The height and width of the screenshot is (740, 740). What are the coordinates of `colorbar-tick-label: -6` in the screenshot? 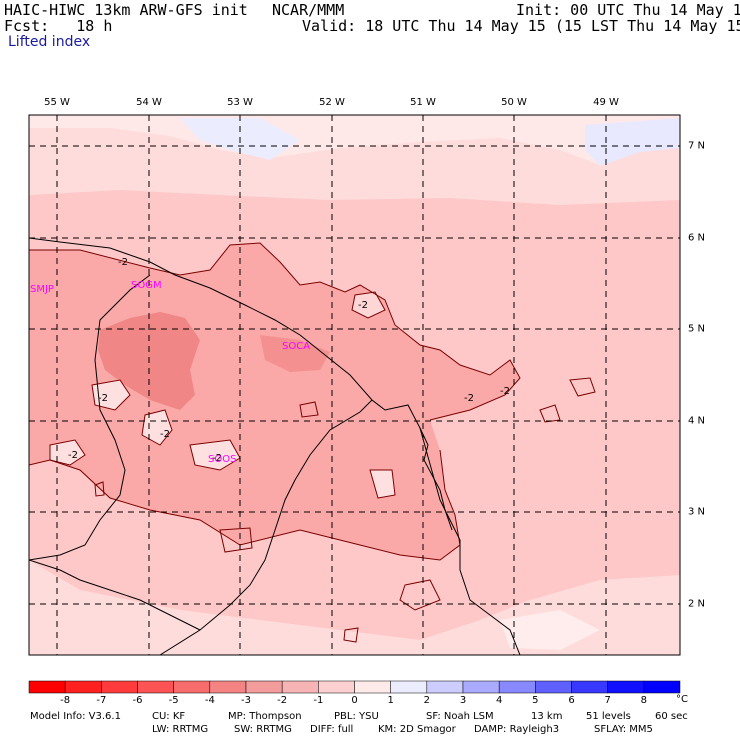 It's located at (137, 700).